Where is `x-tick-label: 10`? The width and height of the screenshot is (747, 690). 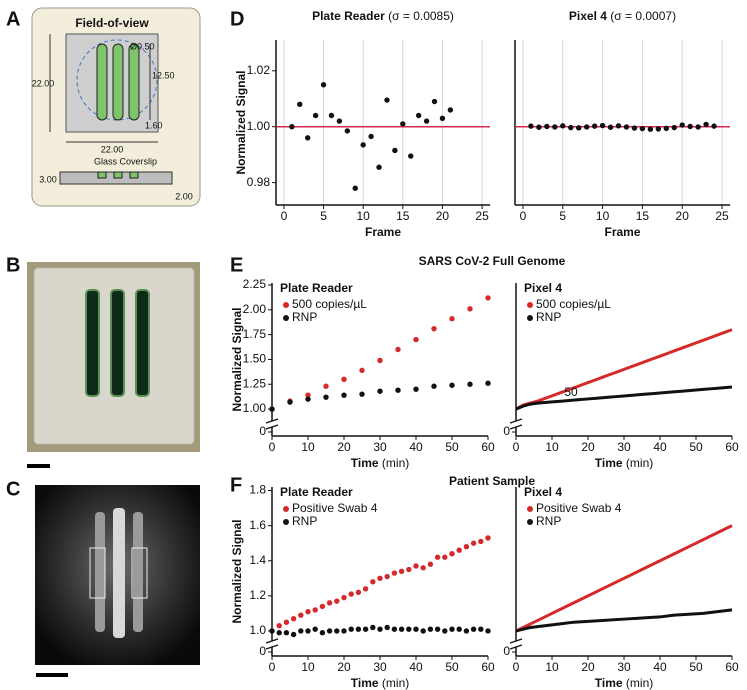 x-tick-label: 10 is located at coordinates (603, 216).